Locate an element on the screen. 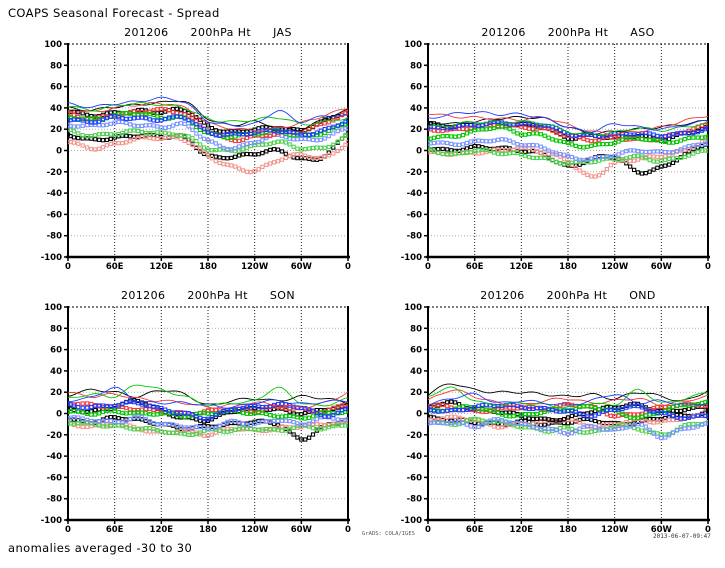  grads-stamp: GrADS: COLA/IGES is located at coordinates (388, 534).